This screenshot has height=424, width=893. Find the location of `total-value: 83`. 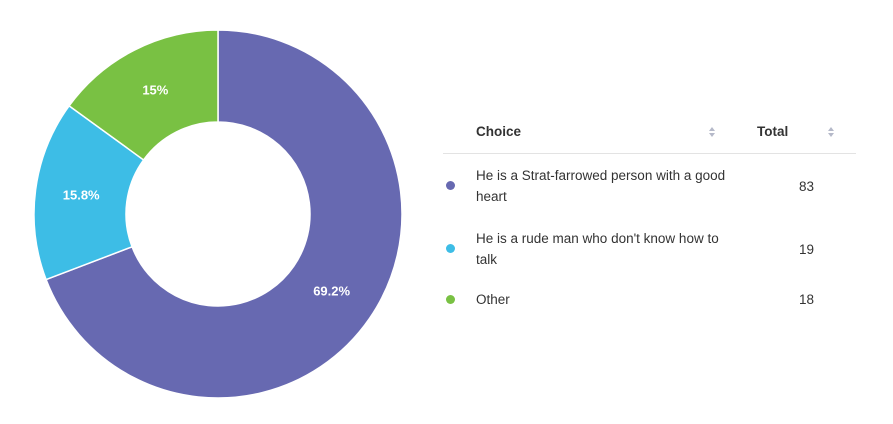

total-value: 83 is located at coordinates (806, 186).